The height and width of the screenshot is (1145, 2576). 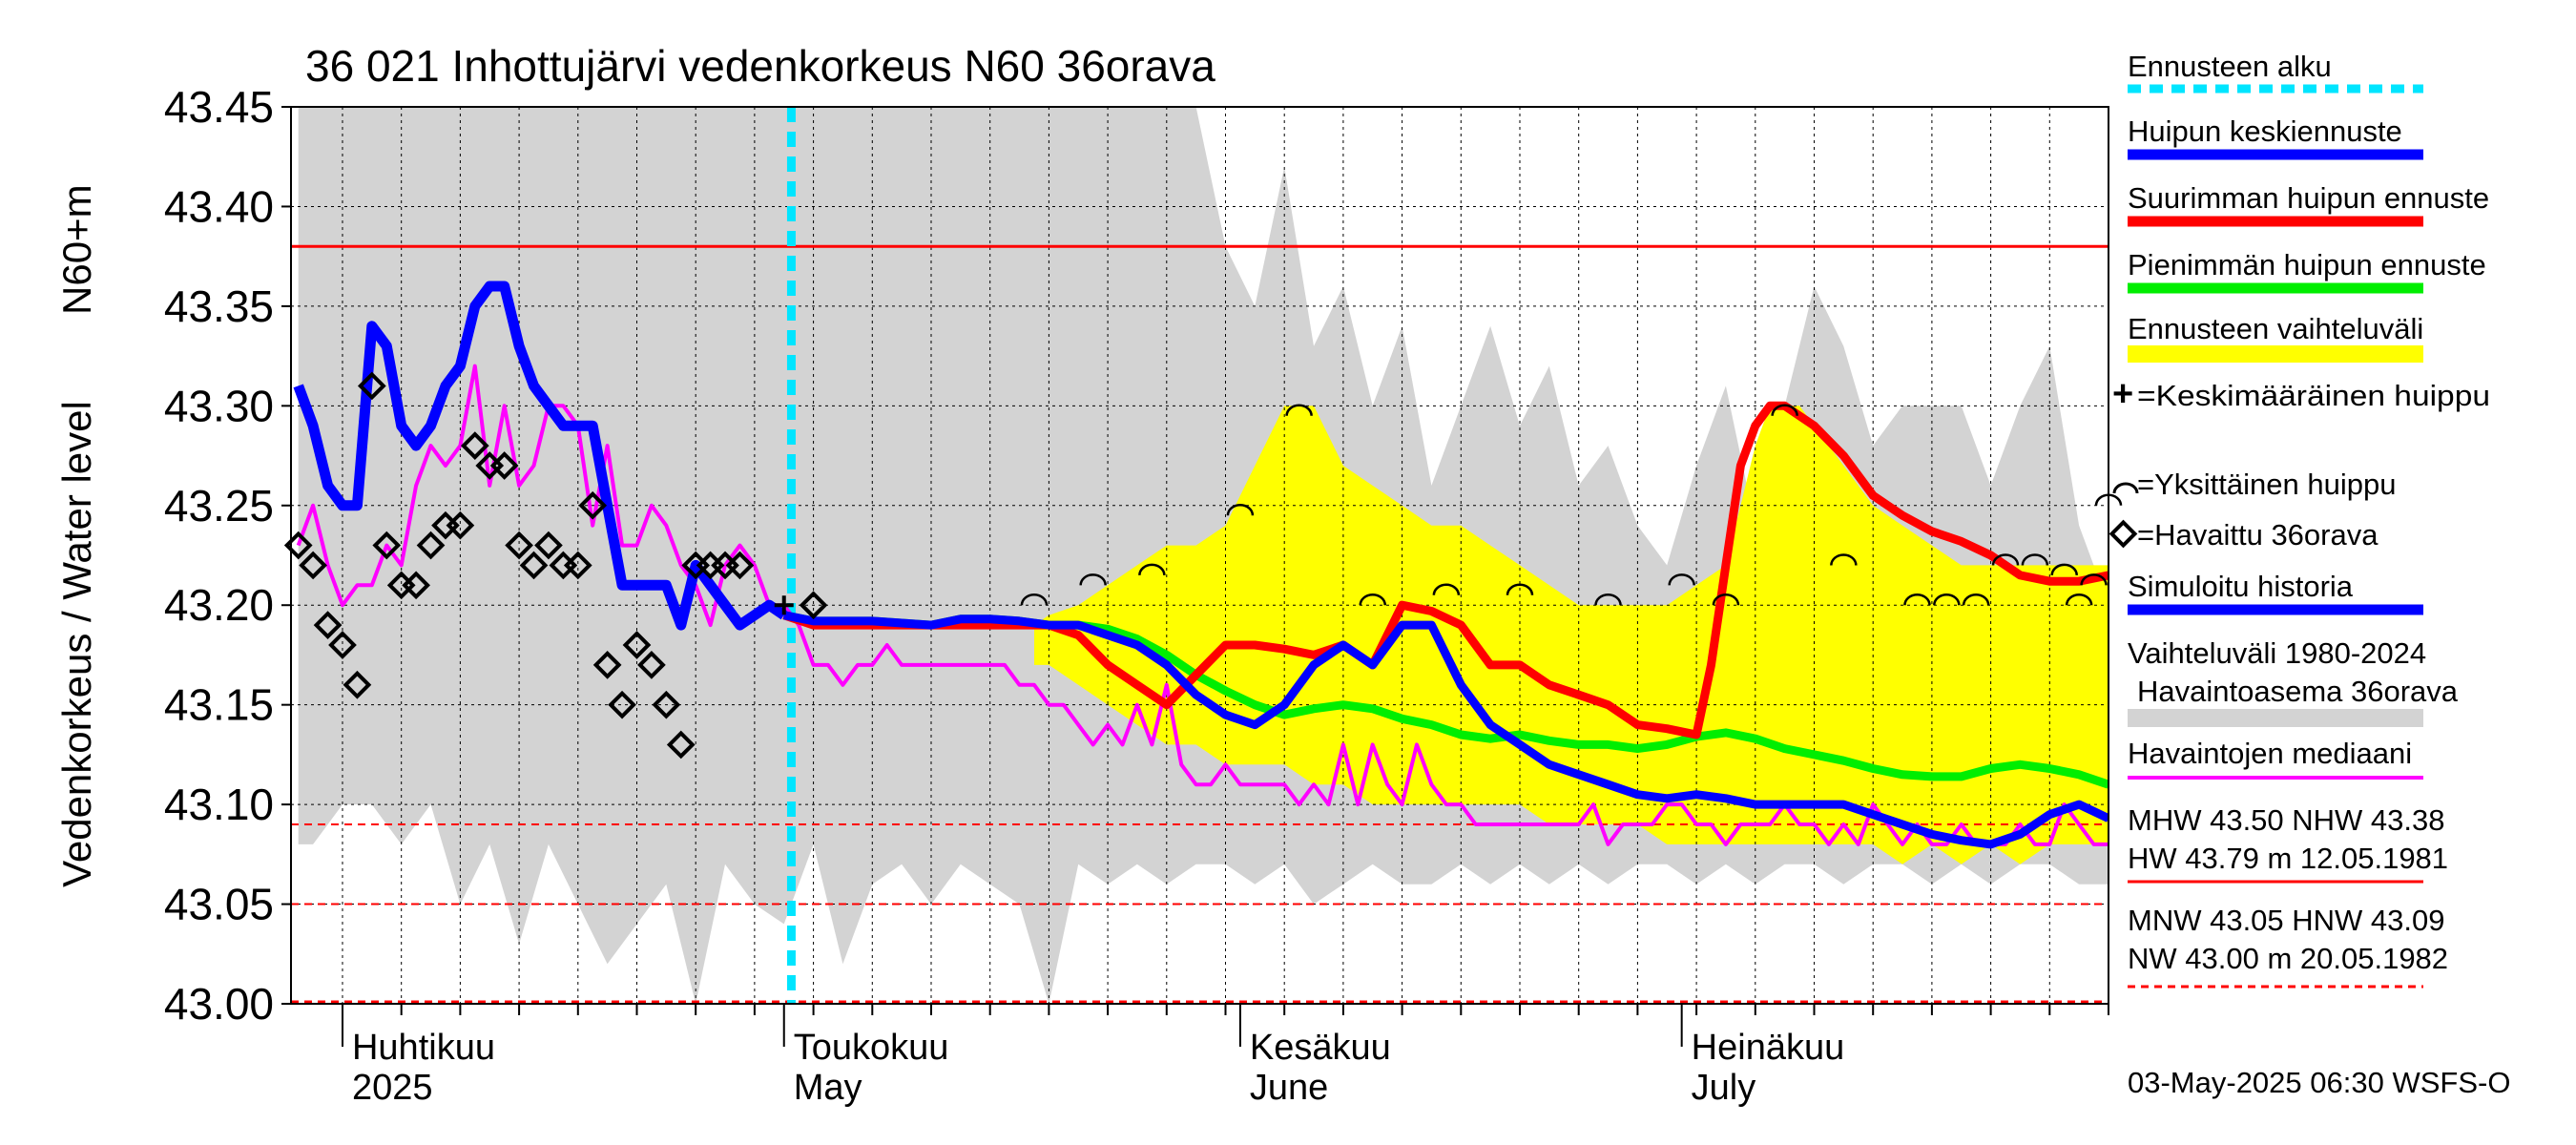 What do you see at coordinates (76, 644) in the screenshot?
I see `y-axis-label: Vedenkorkeus / Water level` at bounding box center [76, 644].